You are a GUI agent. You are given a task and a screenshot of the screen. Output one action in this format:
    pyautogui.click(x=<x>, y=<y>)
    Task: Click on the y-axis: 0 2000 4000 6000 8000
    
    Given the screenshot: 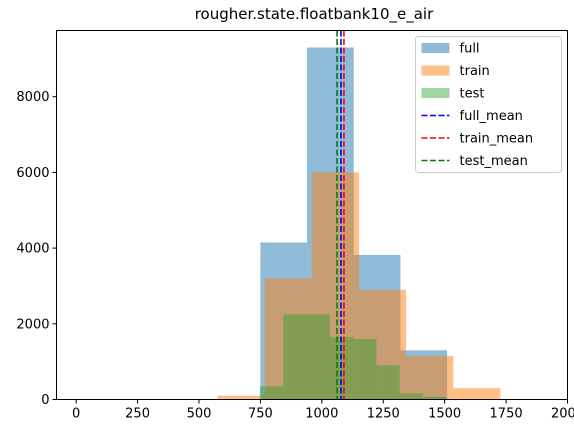 What is the action you would take?
    pyautogui.click(x=36, y=249)
    